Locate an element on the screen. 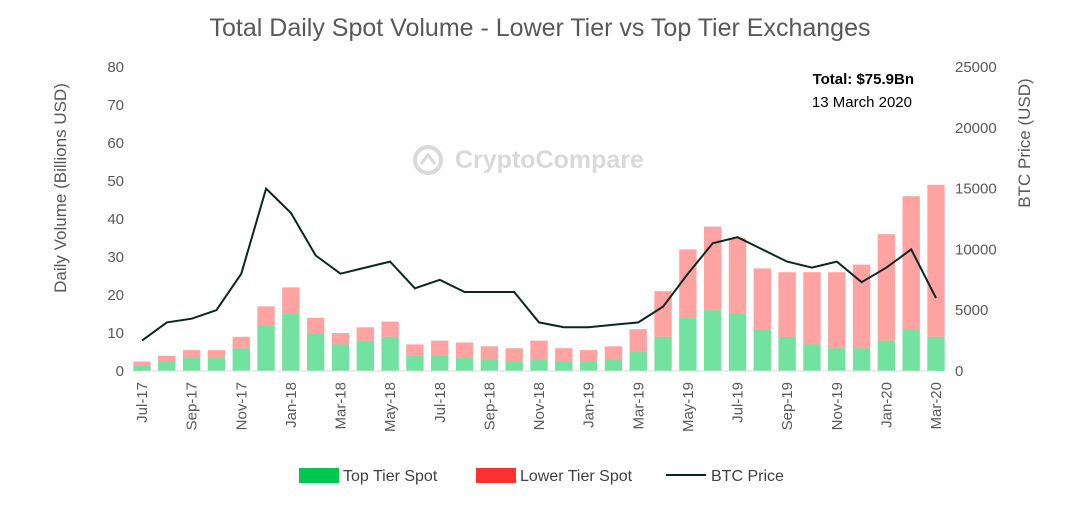  legend-swatch-top-tier is located at coordinates (319, 475).